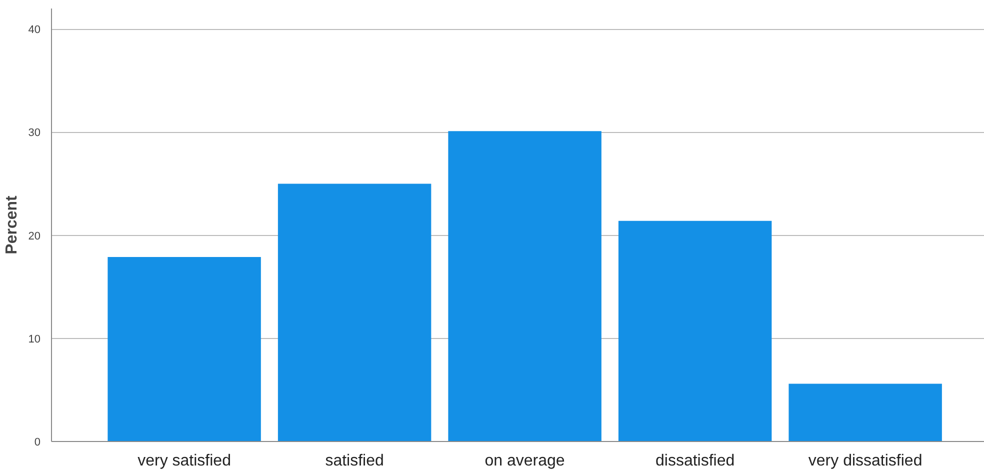  What do you see at coordinates (865, 461) in the screenshot?
I see `x-tick-label: very dissatisfied` at bounding box center [865, 461].